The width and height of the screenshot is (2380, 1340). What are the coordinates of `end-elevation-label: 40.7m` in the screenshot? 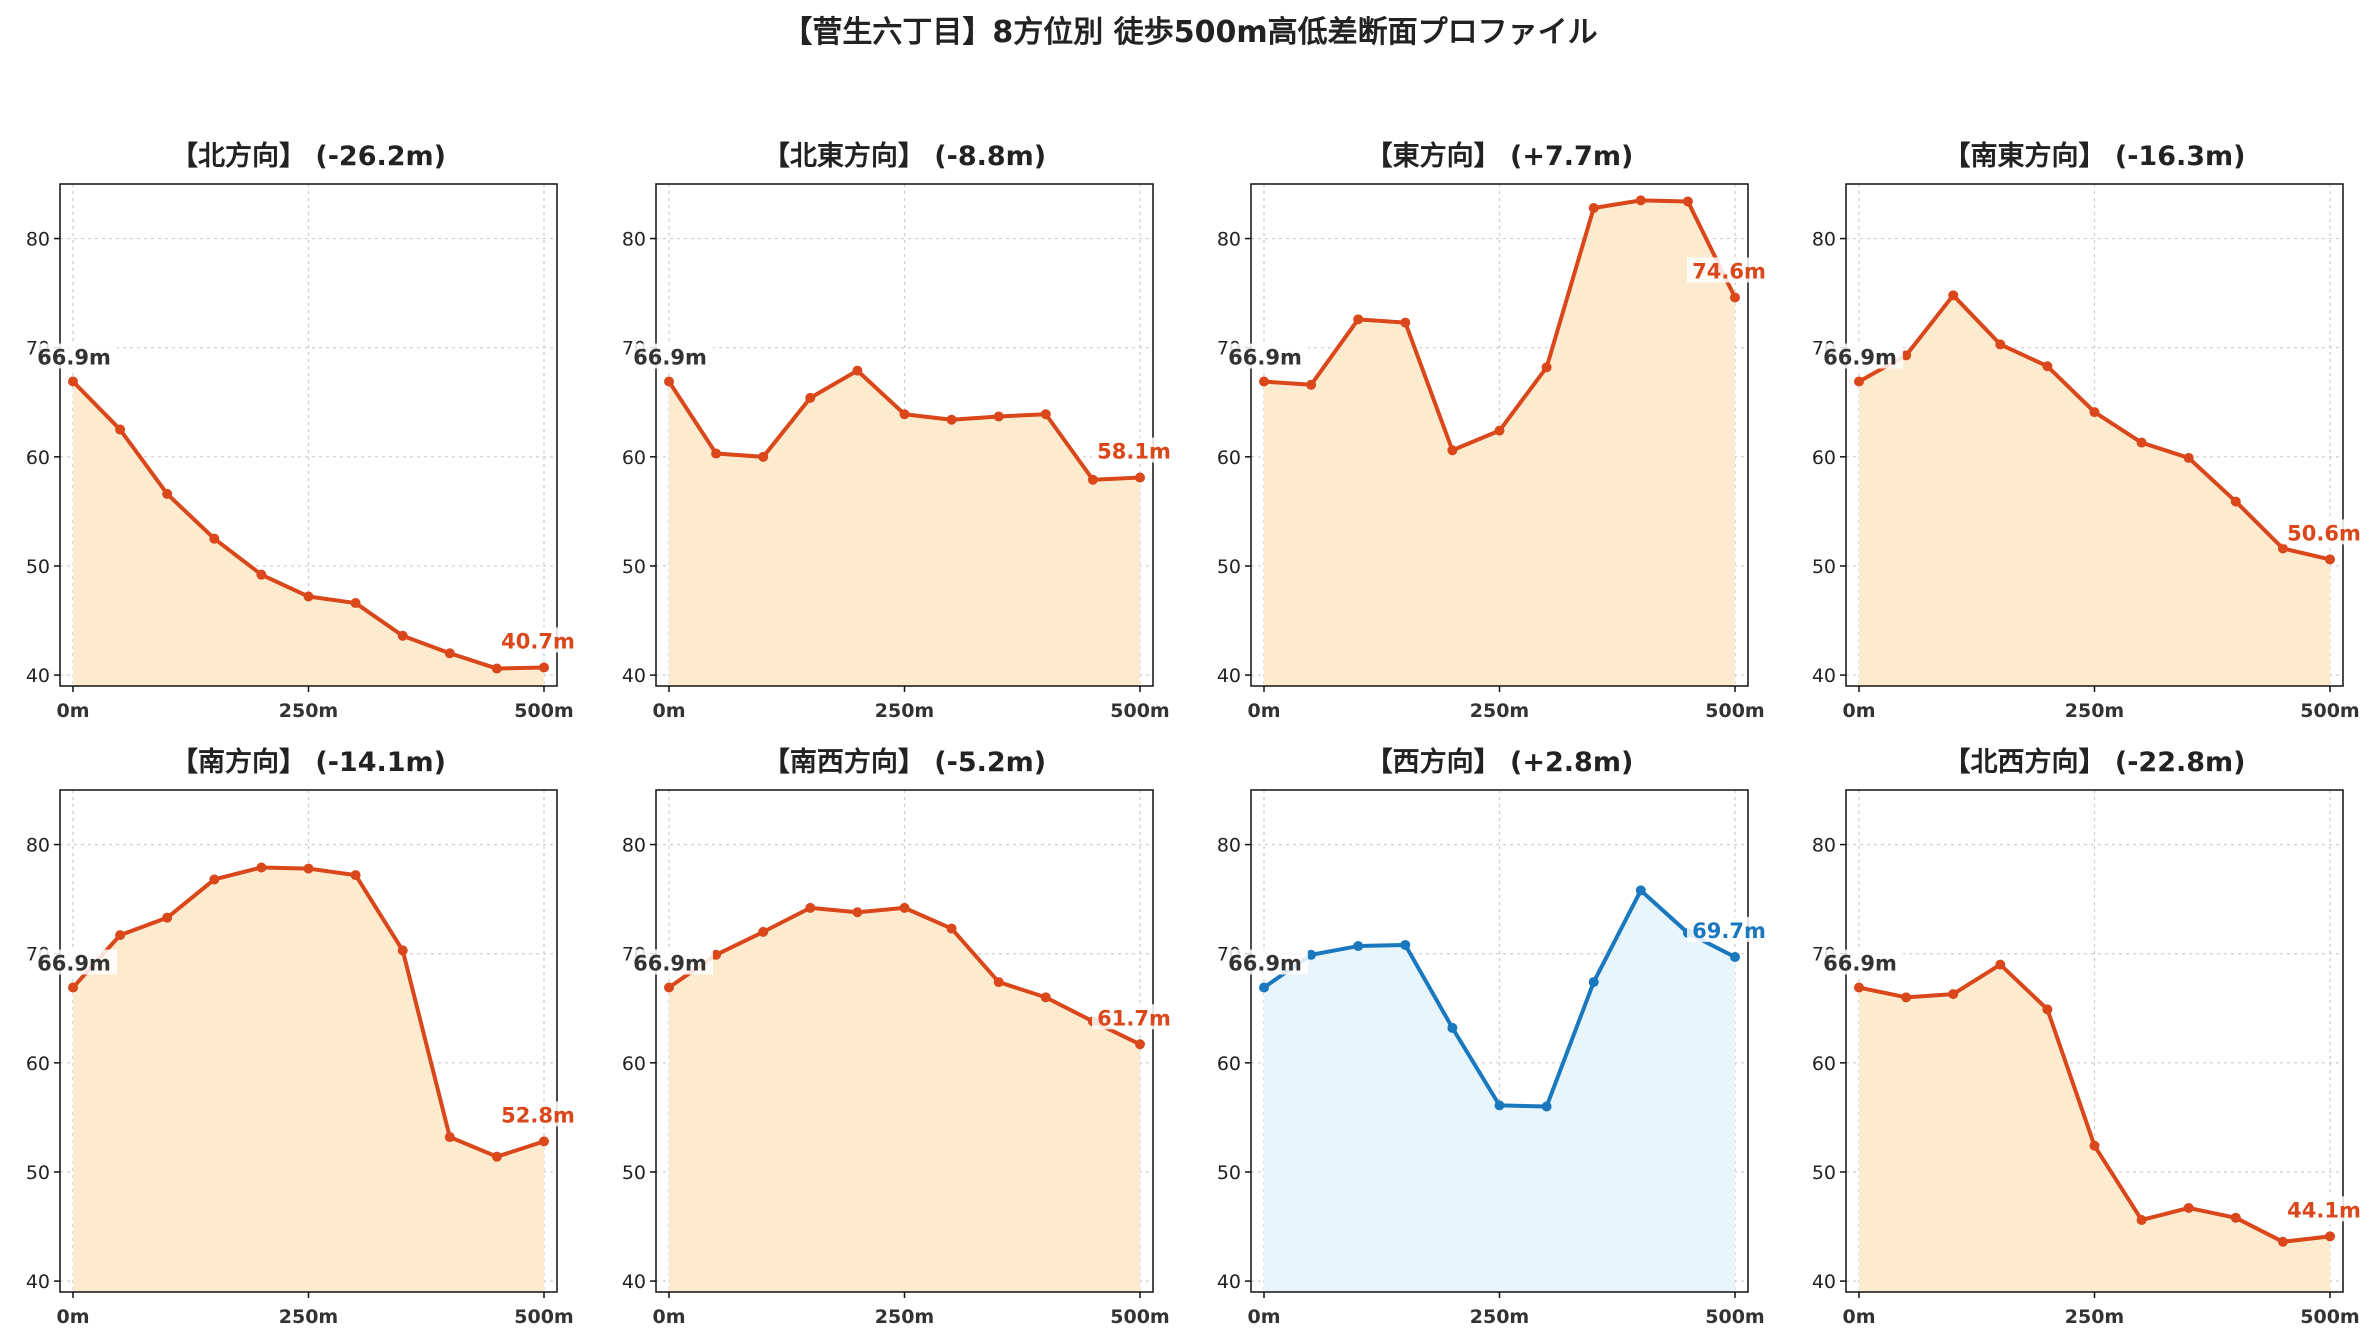 It's located at (538, 641).